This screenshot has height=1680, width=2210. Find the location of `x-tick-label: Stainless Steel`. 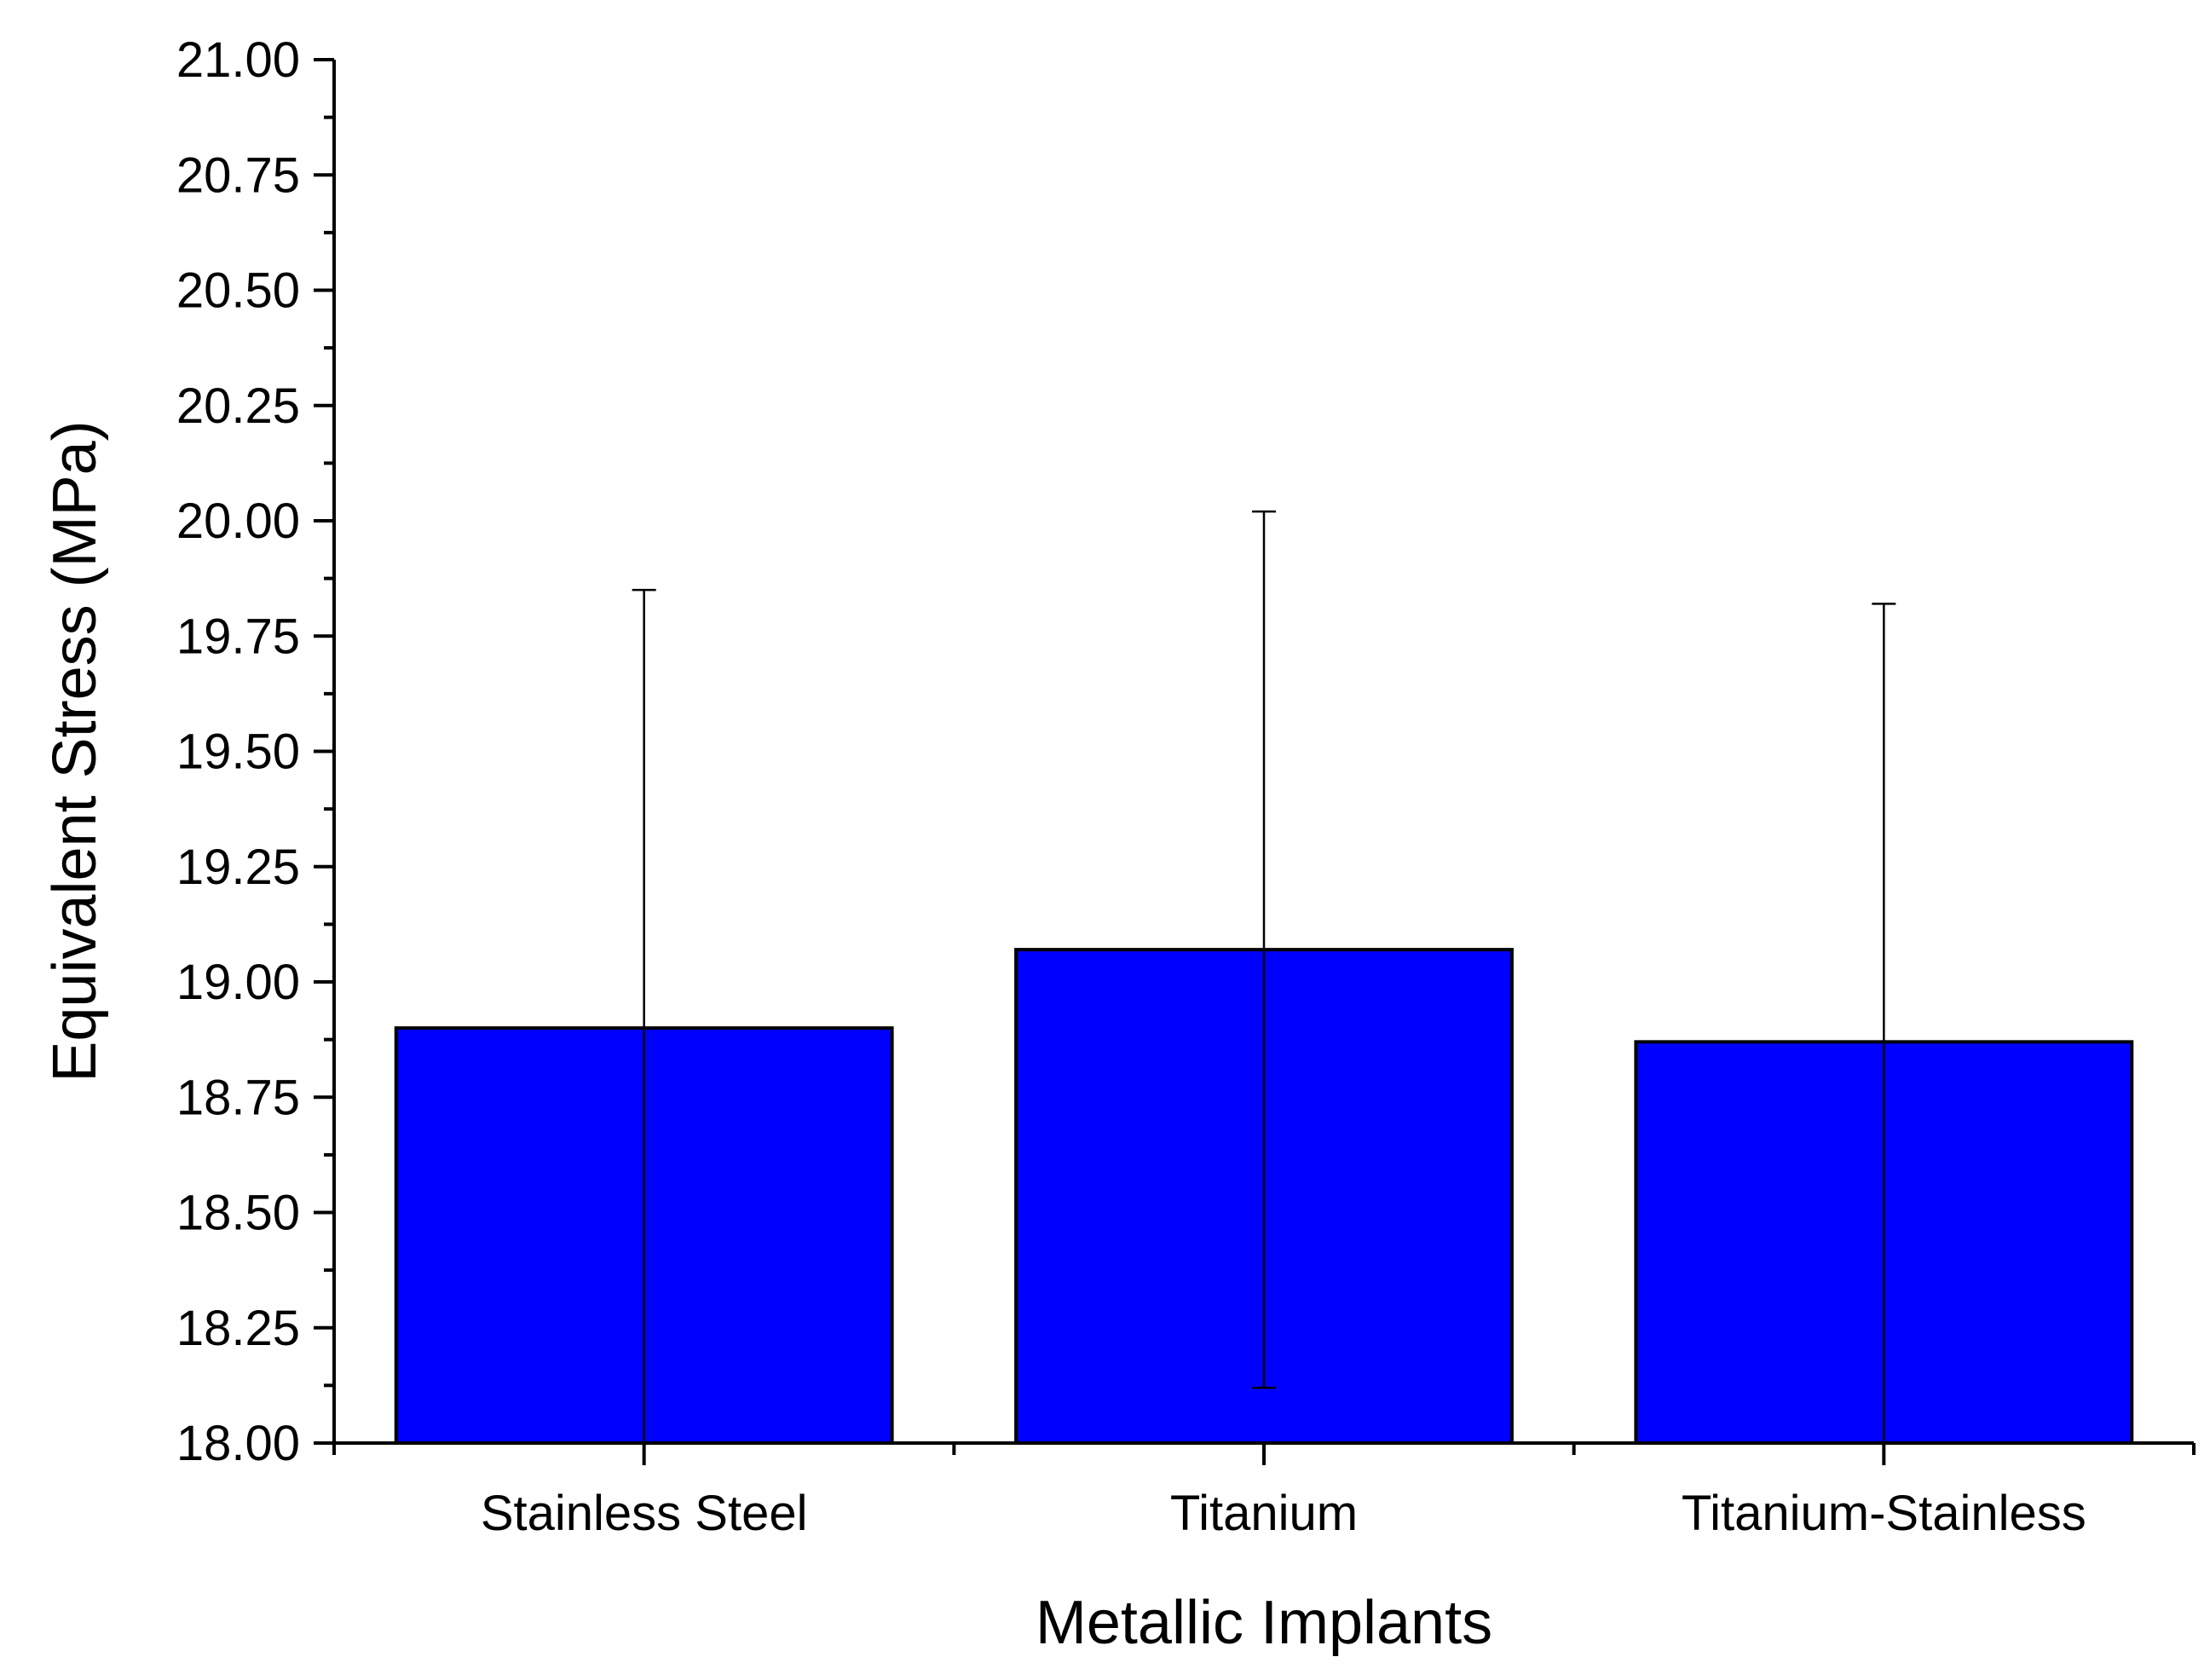

x-tick-label: Stainless Steel is located at coordinates (644, 1513).